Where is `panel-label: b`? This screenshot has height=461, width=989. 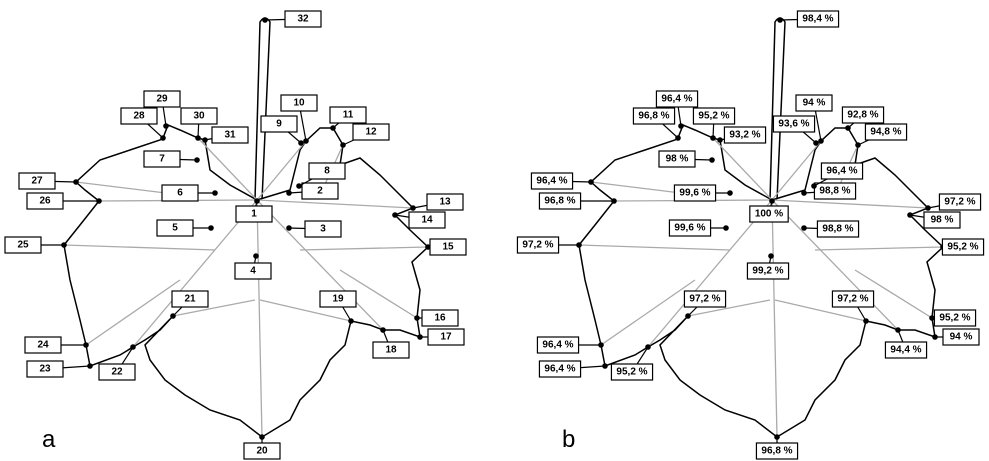
panel-label: b is located at coordinates (568, 439).